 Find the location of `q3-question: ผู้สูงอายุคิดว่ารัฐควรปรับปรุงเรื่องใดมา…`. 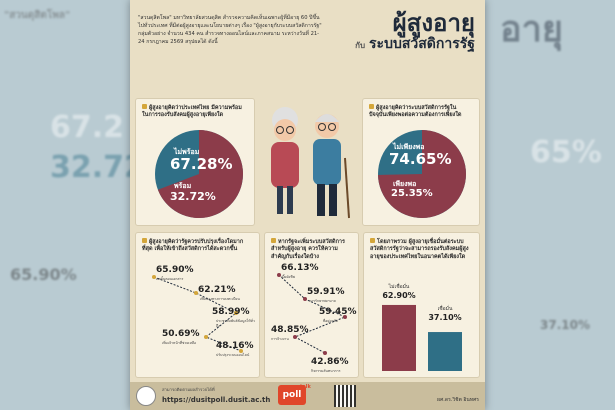

q3-question: ผู้สูงอายุคิดว่ารัฐควรปรับปรุงเรื่องใดมา… is located at coordinates (197, 246).